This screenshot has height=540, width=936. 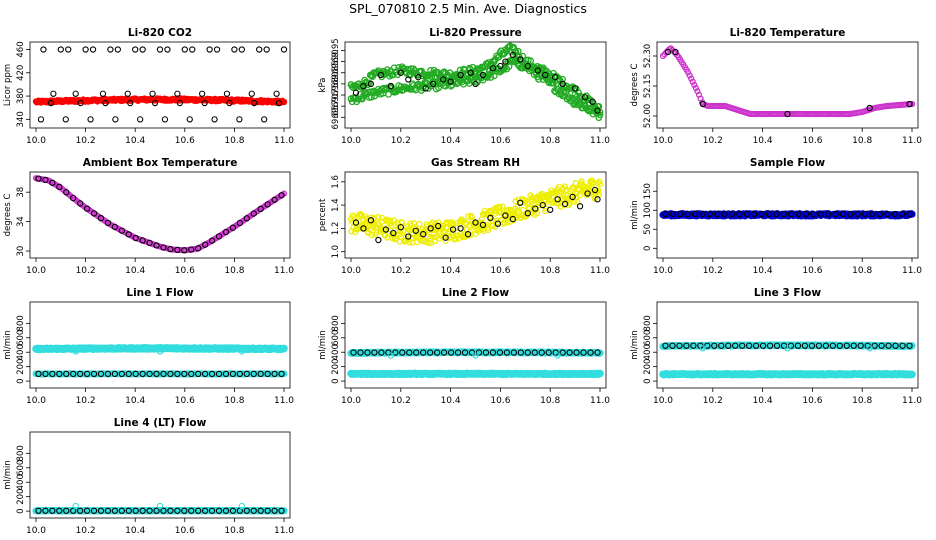 I want to click on x-tick-label: 11.0, so click(x=284, y=531).